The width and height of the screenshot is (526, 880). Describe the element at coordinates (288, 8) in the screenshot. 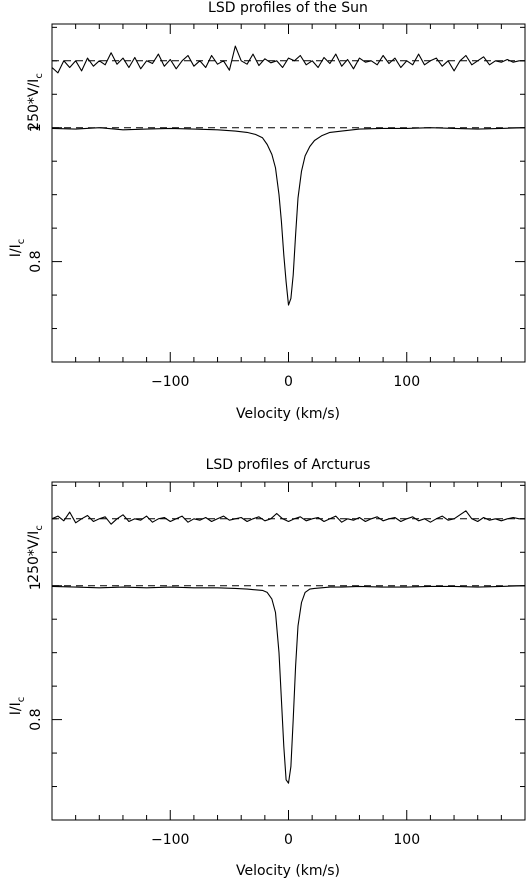

I see `chart-title: LSD profiles of the Sun` at that location.